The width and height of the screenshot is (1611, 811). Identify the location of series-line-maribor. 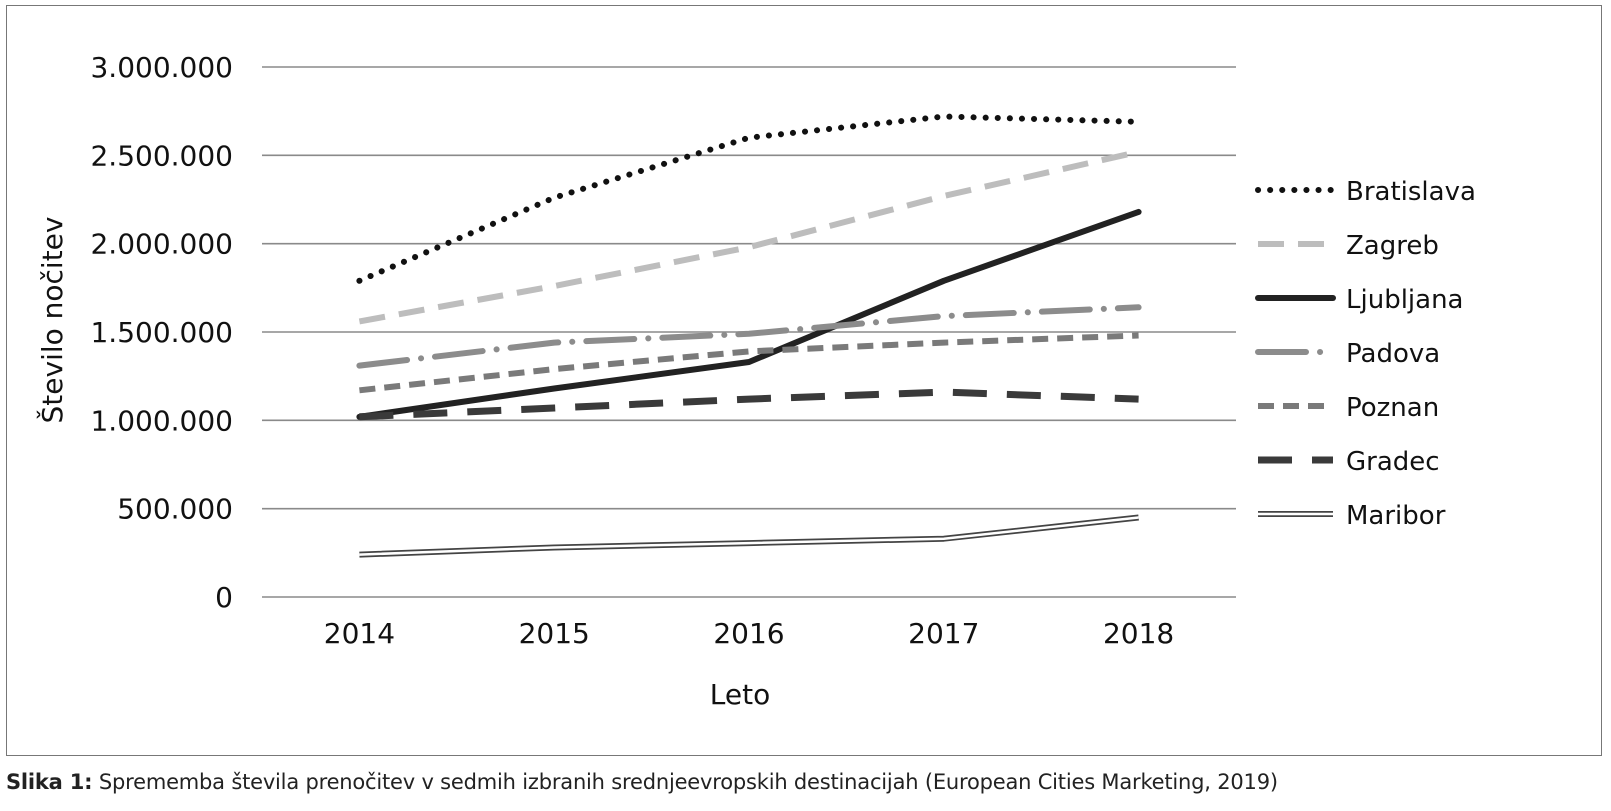
(749, 536).